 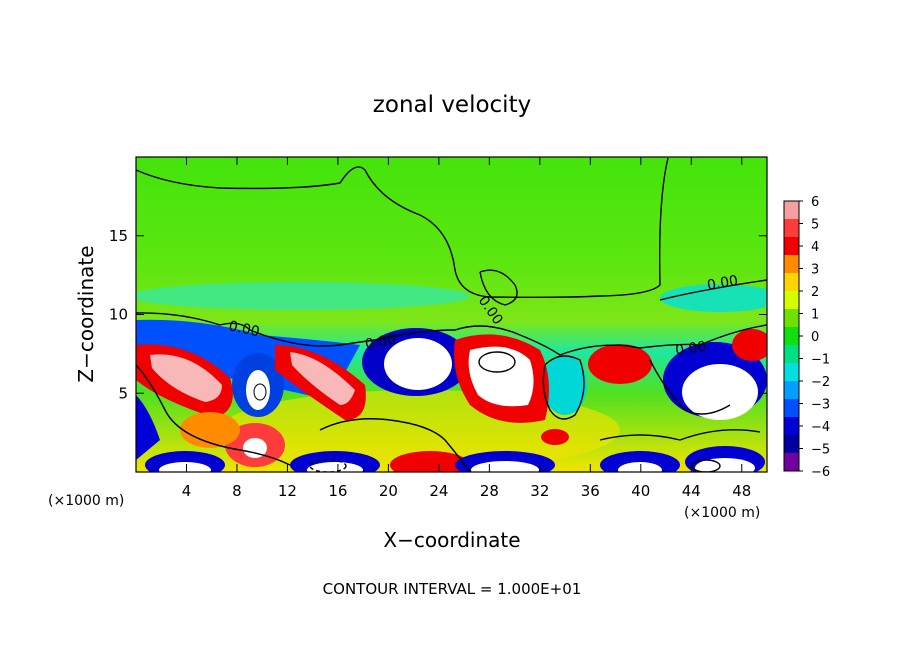 I want to click on y-tick-label: 15, so click(x=118, y=236).